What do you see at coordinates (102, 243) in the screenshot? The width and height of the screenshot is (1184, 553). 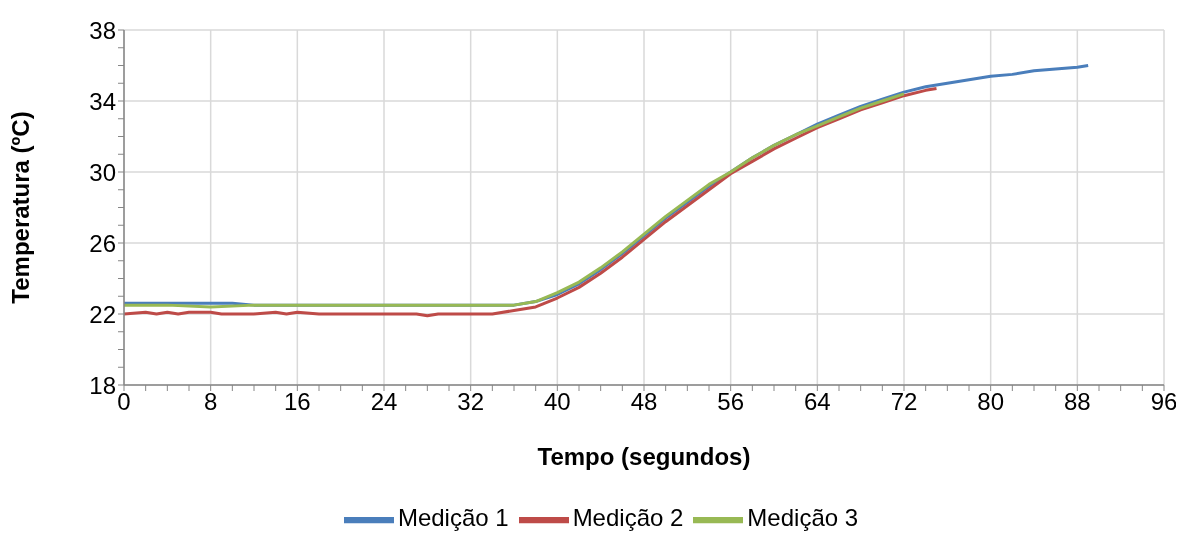 I see `y-tick-label: 26` at bounding box center [102, 243].